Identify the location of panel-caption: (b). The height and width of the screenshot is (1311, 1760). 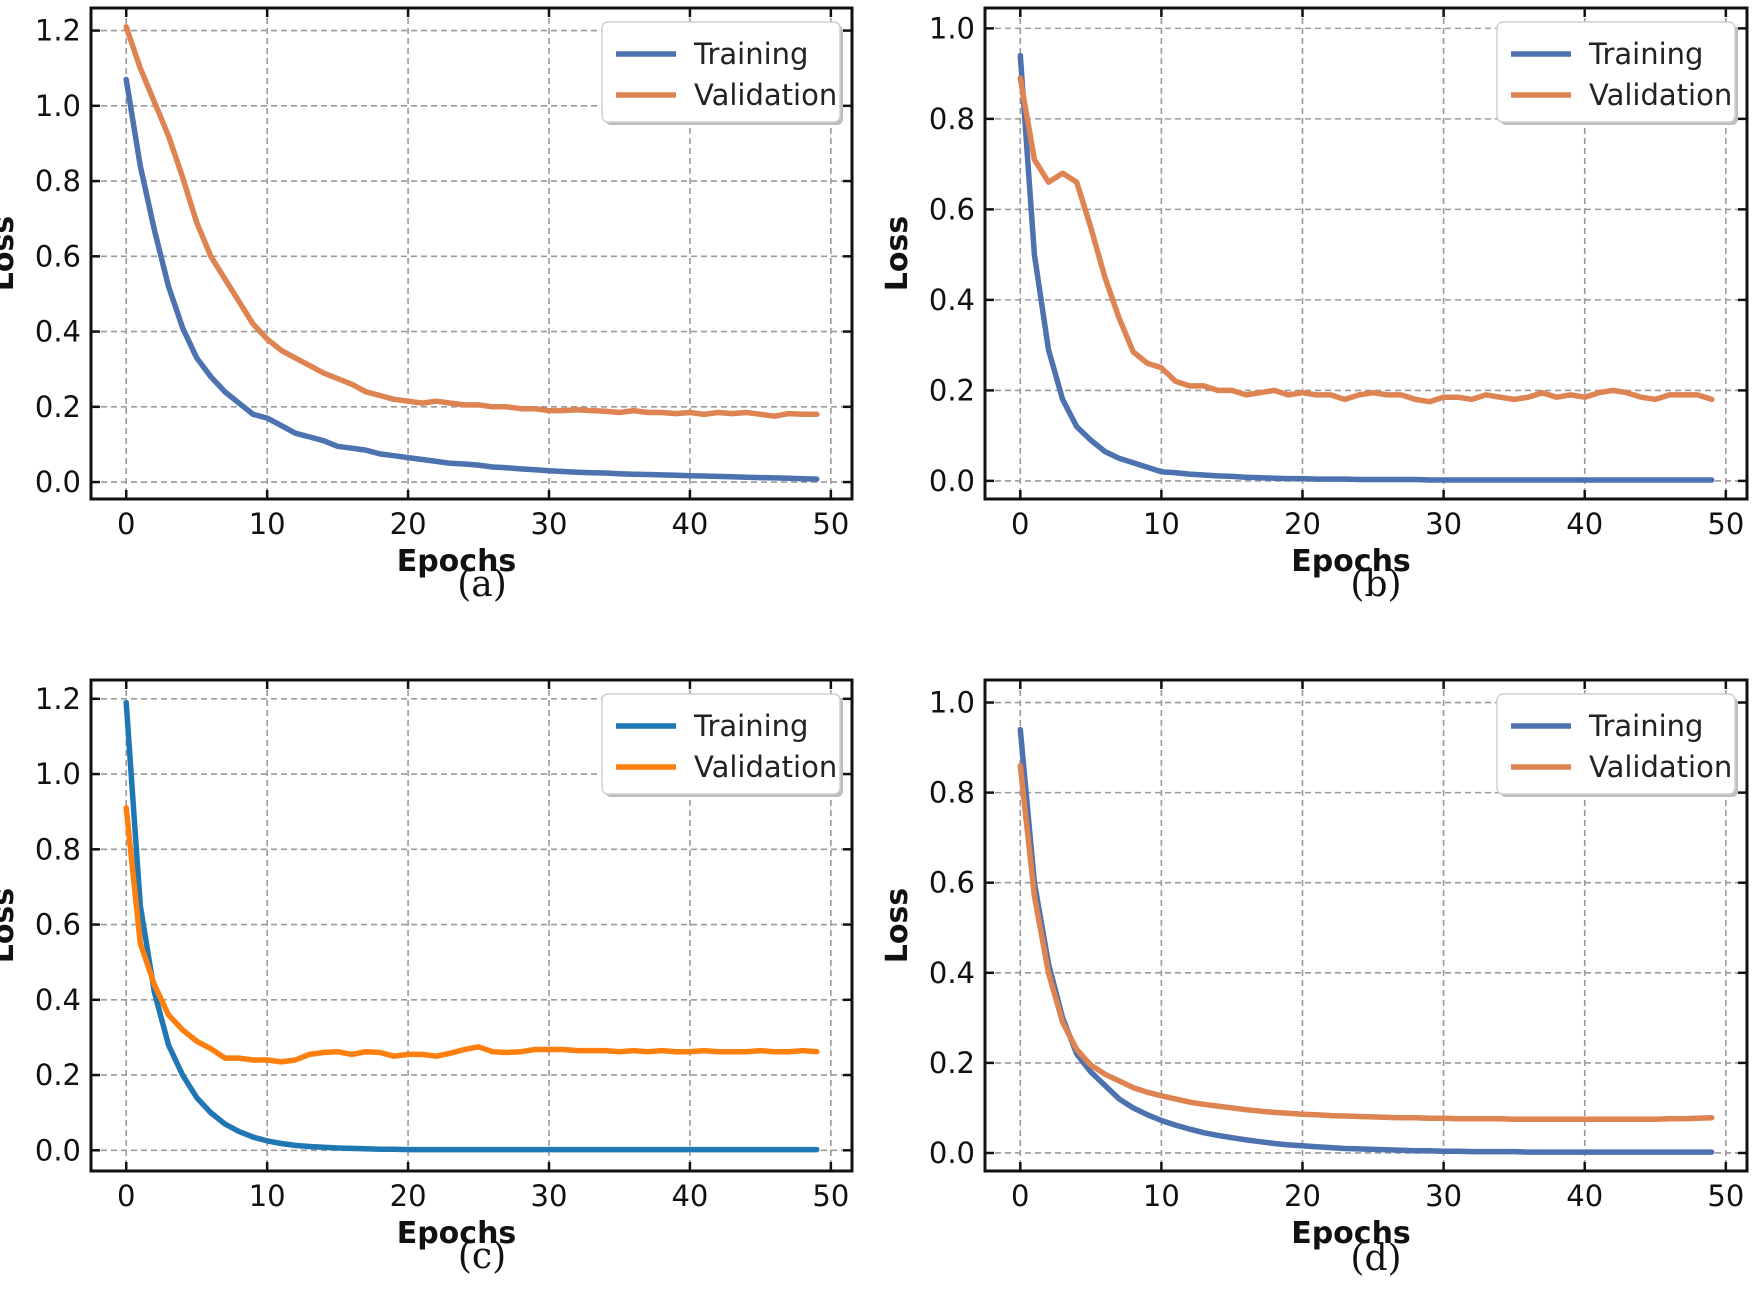
(1376, 584).